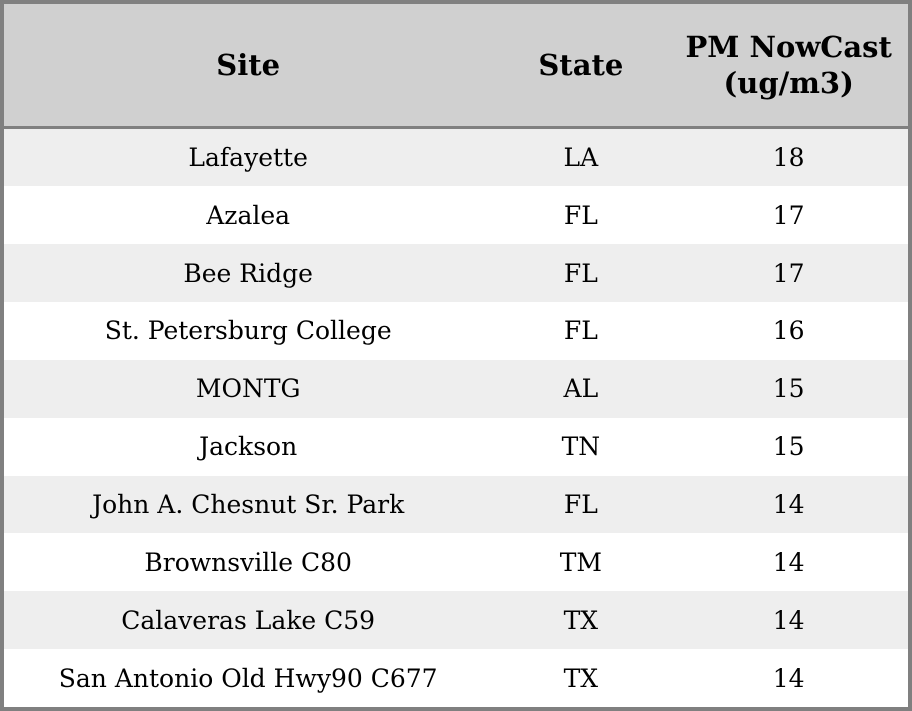 The image size is (912, 711). What do you see at coordinates (789, 65) in the screenshot?
I see `column-header-pm-nowcast: PM NowCast (ug/m3)` at bounding box center [789, 65].